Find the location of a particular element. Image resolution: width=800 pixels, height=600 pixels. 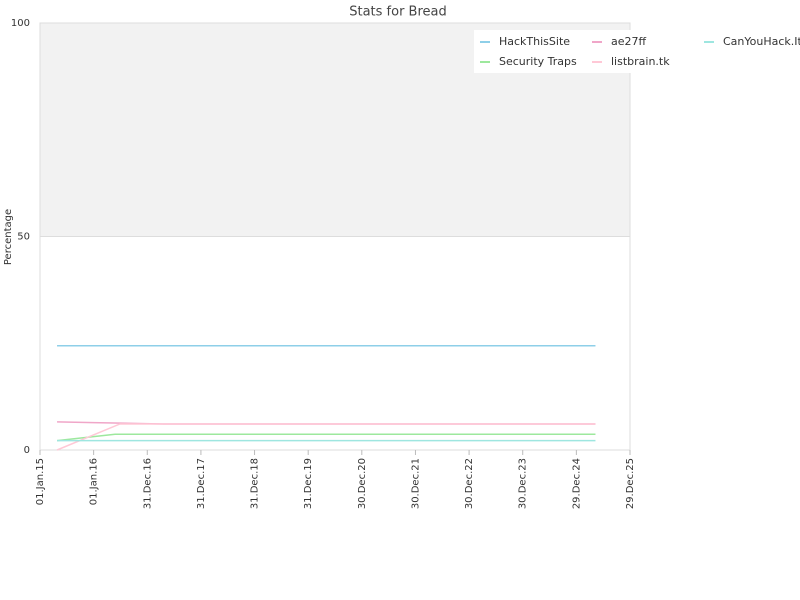

chart-title: Stats for Bread is located at coordinates (398, 12).